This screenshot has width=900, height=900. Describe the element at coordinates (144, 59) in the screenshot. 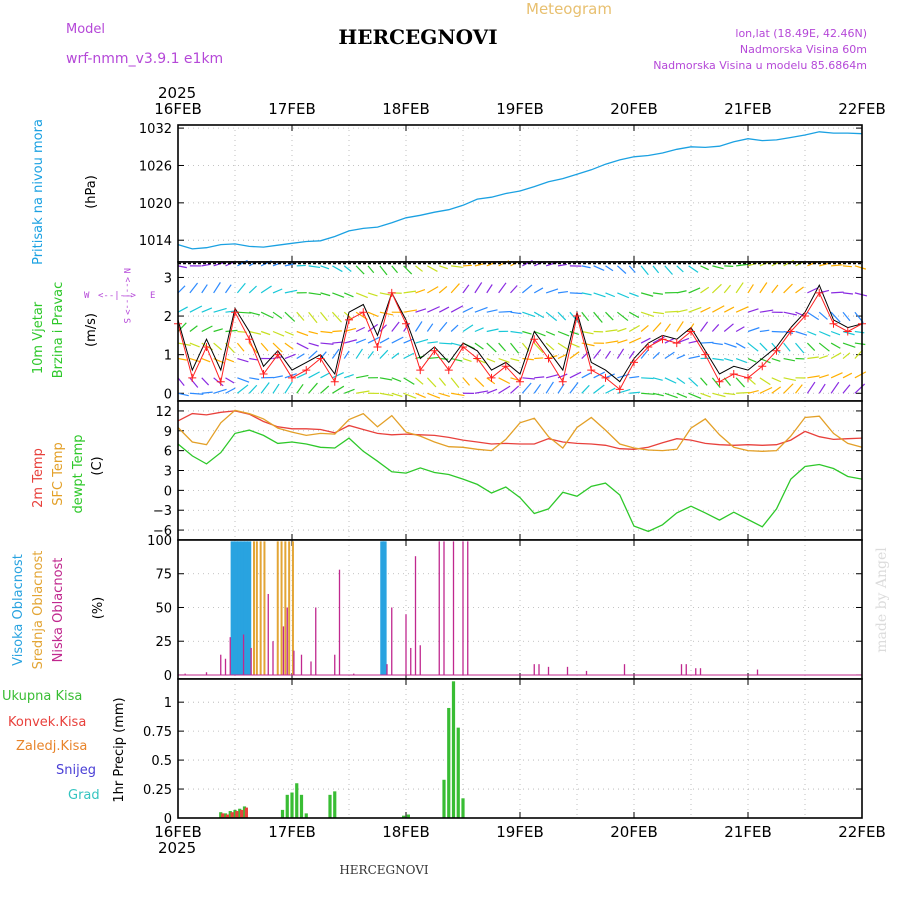

I see `model-name: wrf-nmm_v3.9.1 e1km` at that location.